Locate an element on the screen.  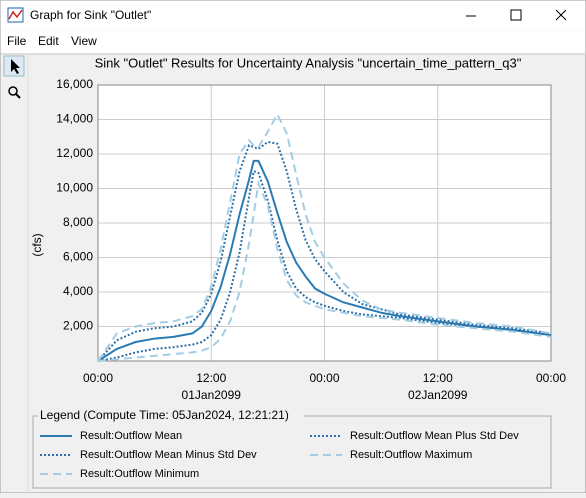
y-tick-label: 4,000 is located at coordinates (78, 291).